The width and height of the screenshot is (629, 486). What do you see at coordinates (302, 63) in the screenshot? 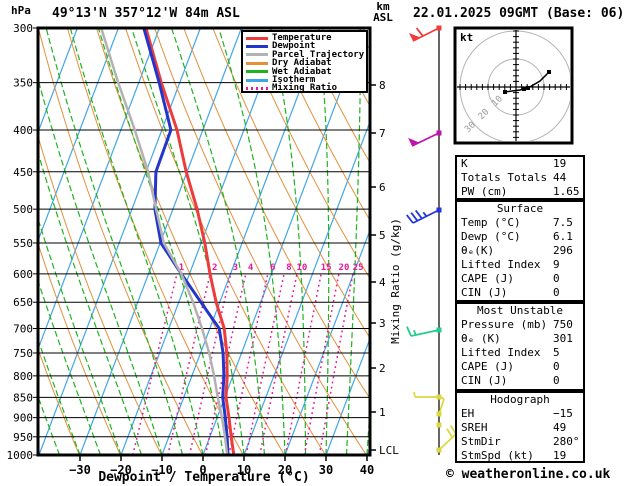
I see `legend-label: Dry Adiabat` at bounding box center [302, 63].